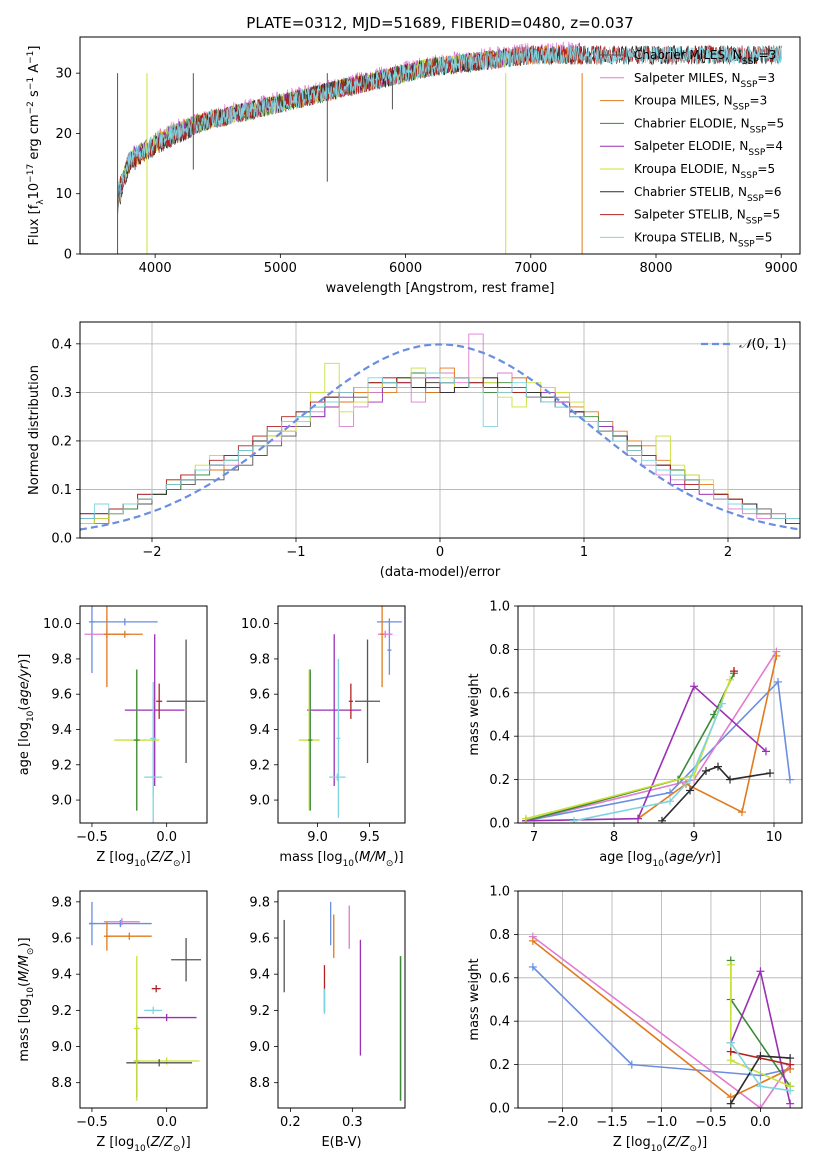 This screenshot has width=819, height=1170. Describe the element at coordinates (707, 217) in the screenshot. I see `legend-label: Salpeter STELIB, NSSP=5` at that location.